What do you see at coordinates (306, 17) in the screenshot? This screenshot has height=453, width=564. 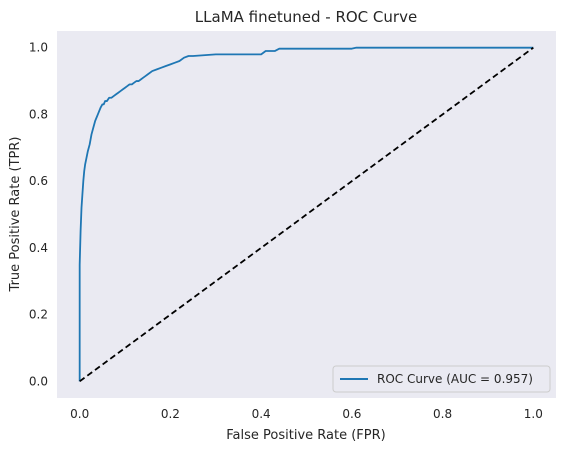 I see `chart-title: LLaMA finetuned - ROC Curve` at bounding box center [306, 17].